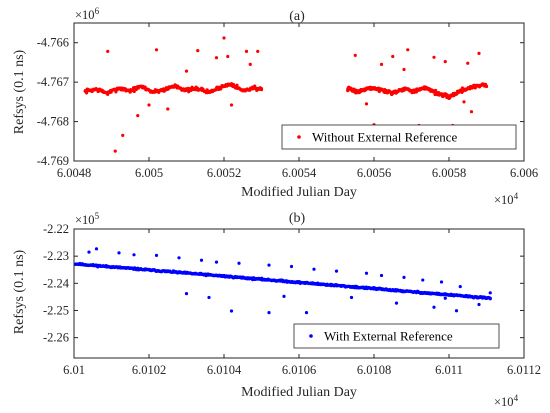 The width and height of the screenshot is (550, 413). What do you see at coordinates (149, 370) in the screenshot?
I see `x-tick-label: 6.0102` at bounding box center [149, 370].